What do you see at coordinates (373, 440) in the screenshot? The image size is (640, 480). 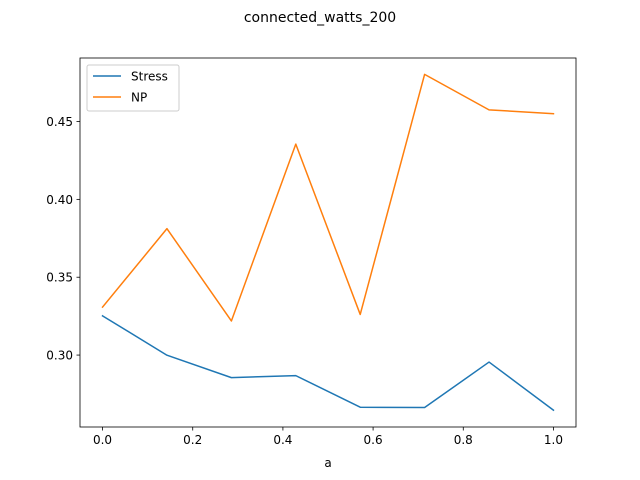 I see `x-tick-label: 0.6` at bounding box center [373, 440].